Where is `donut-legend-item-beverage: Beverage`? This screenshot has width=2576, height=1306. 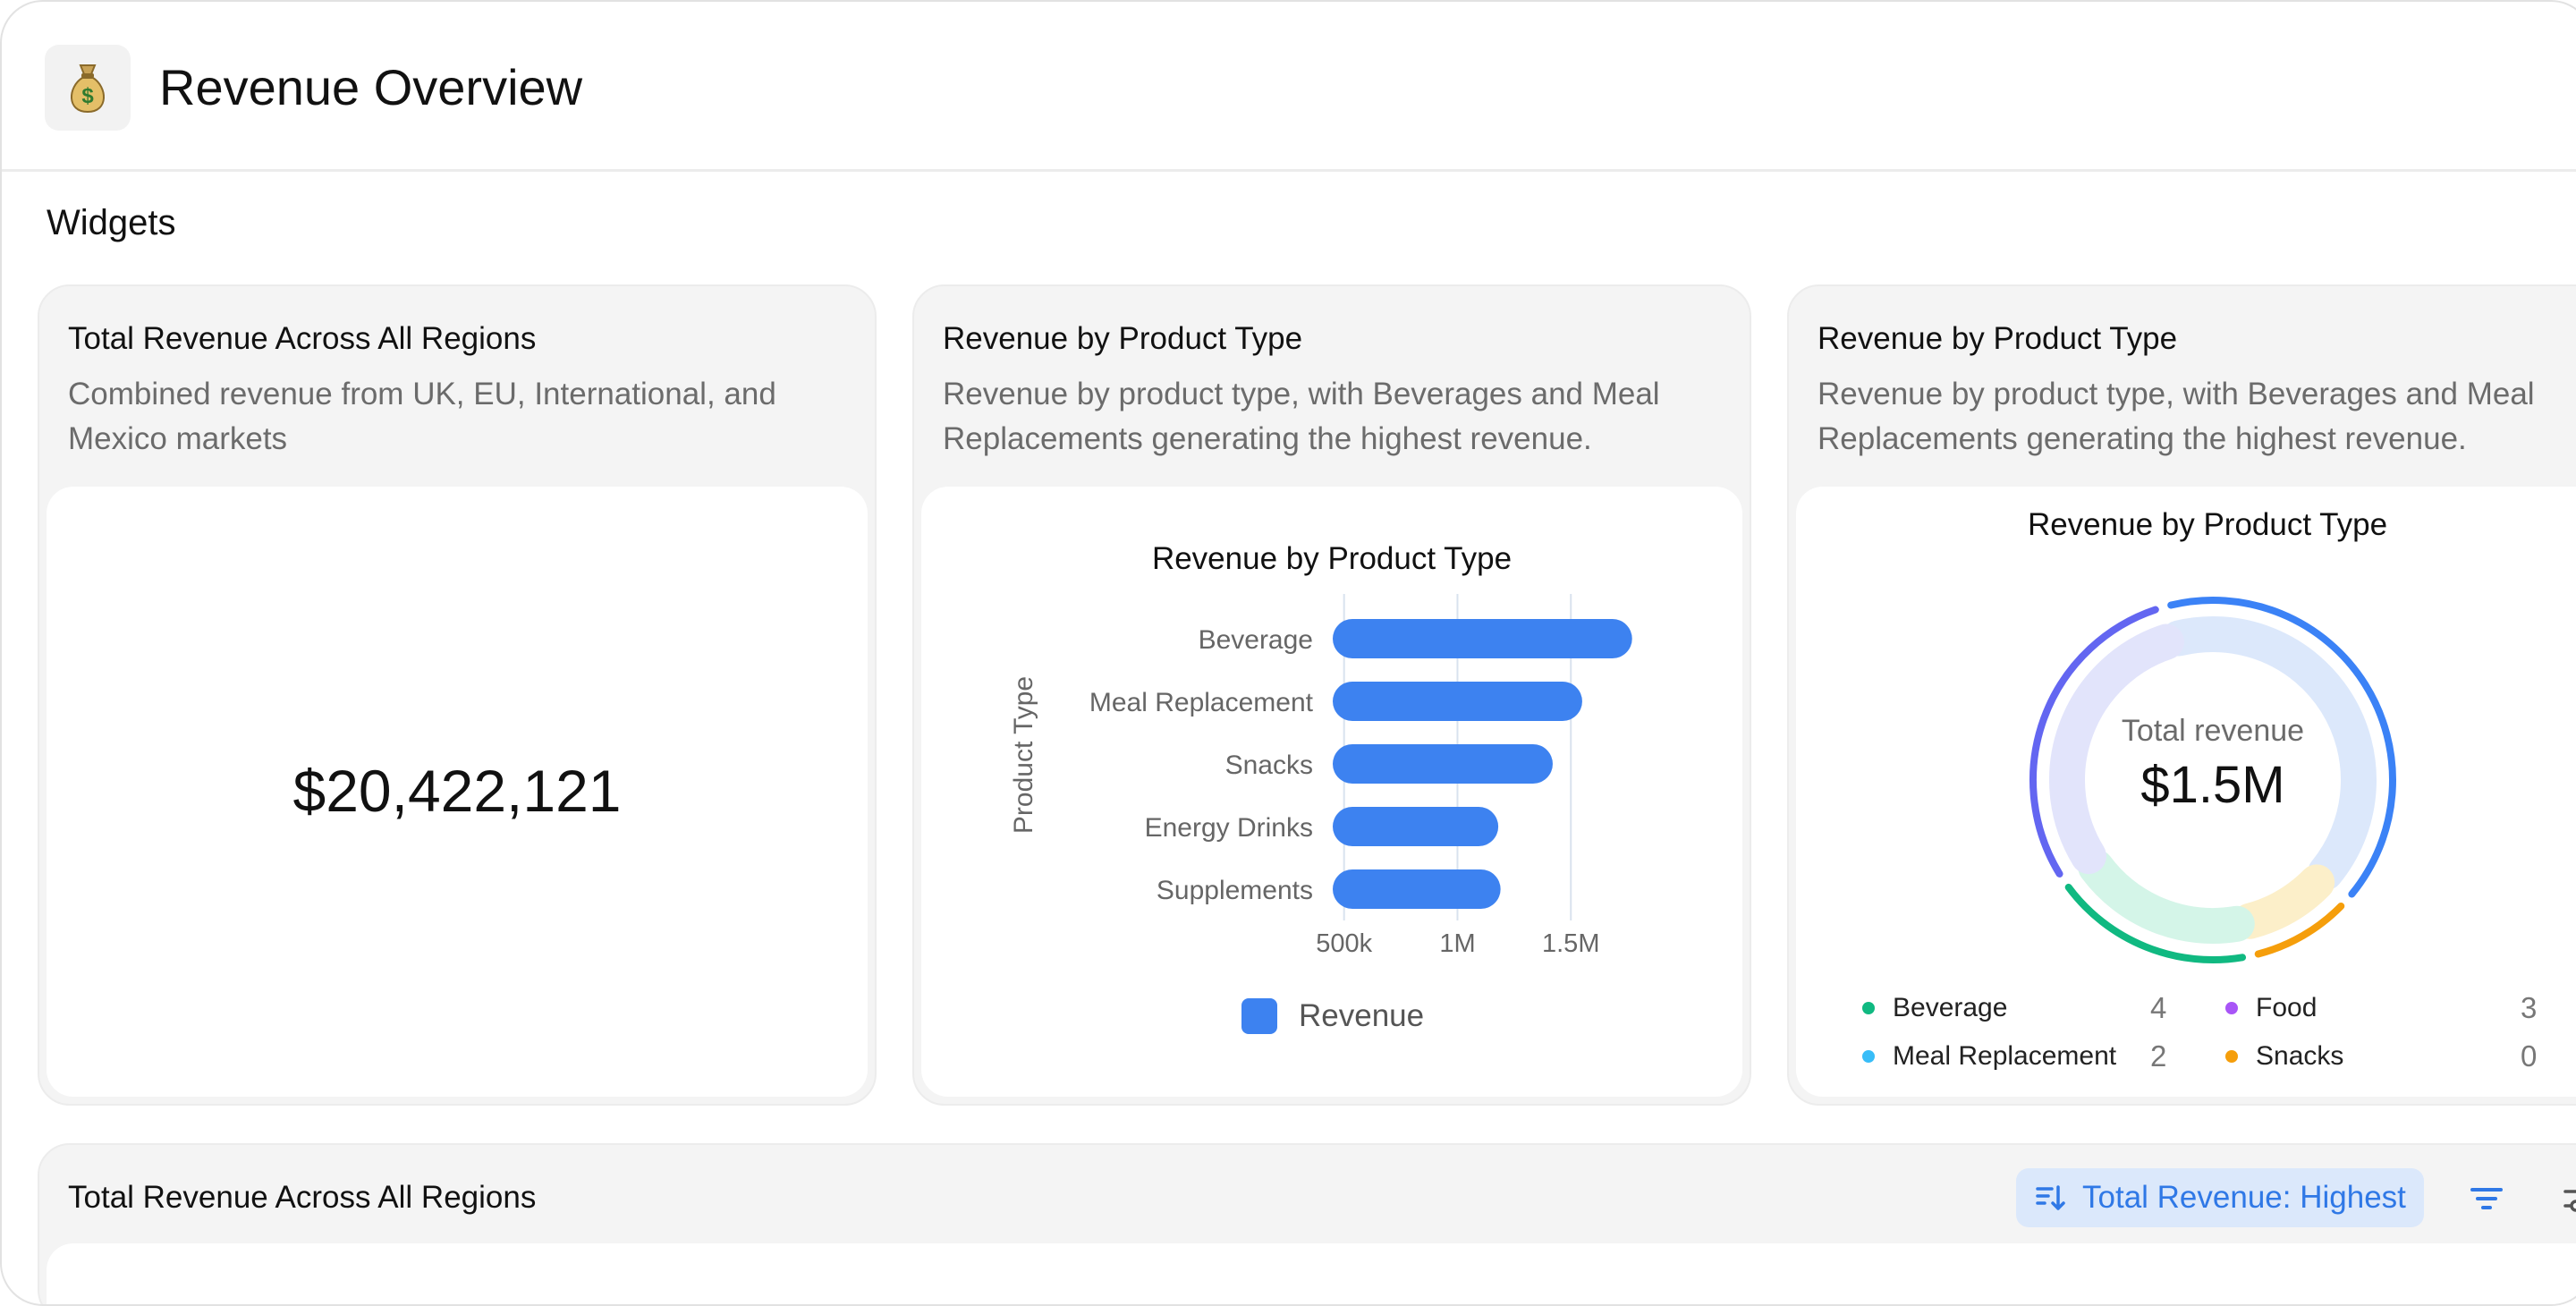 donut-legend-item-beverage: Beverage is located at coordinates (1934, 1008).